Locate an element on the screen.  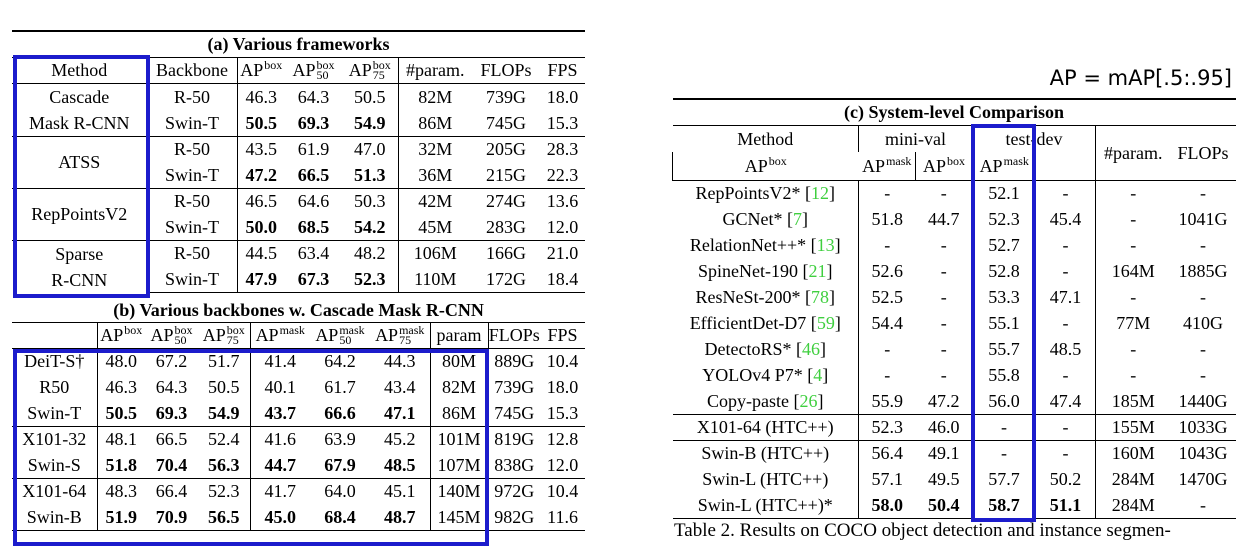
cell: Swin-L (HTC++)* is located at coordinates (765, 505).